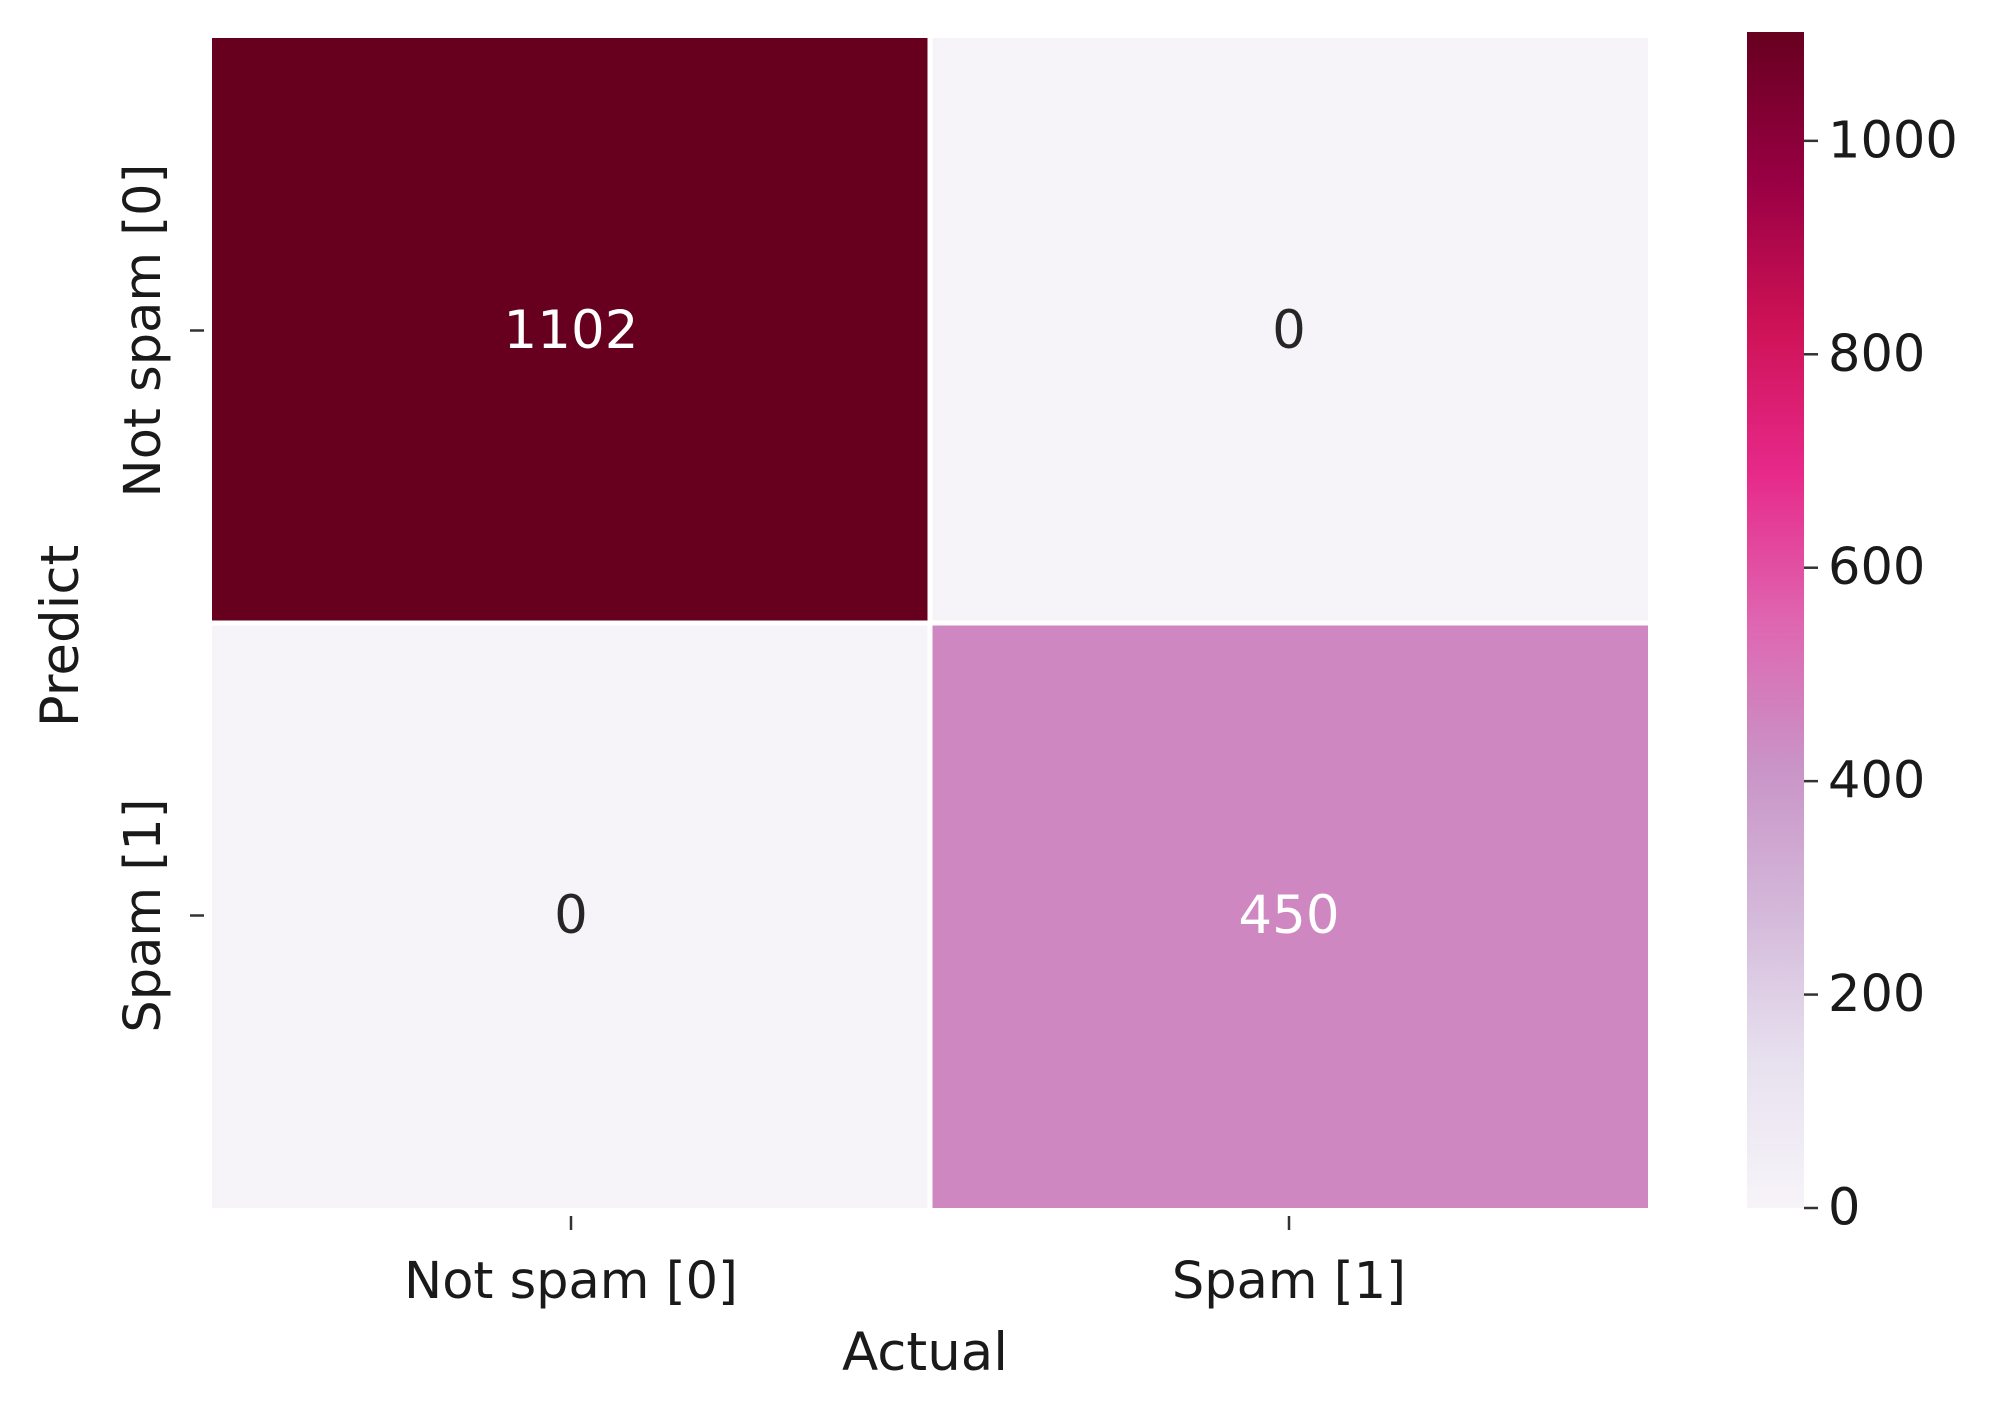  Describe the element at coordinates (1876, 994) in the screenshot. I see `colorbar-tick-label: 200` at that location.